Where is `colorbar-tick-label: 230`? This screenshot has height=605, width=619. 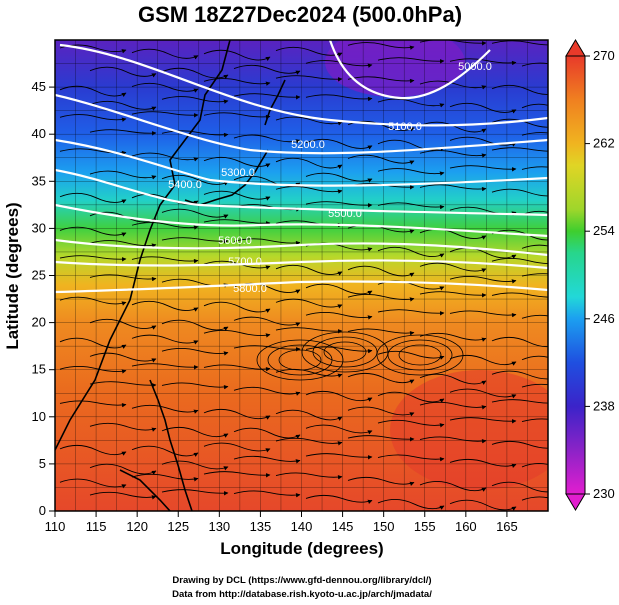
colorbar-tick-label: 230 is located at coordinates (604, 493).